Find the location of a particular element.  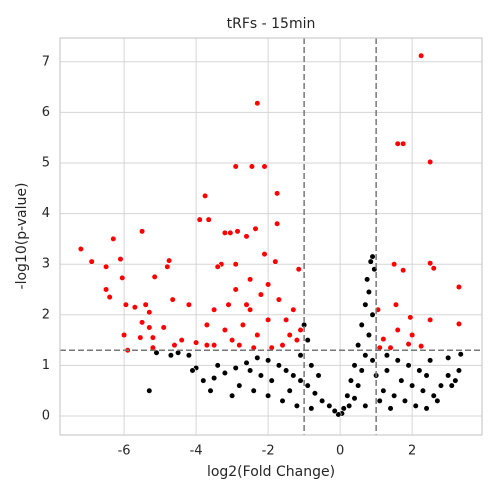

y-tick-label: 3 is located at coordinates (46, 264).